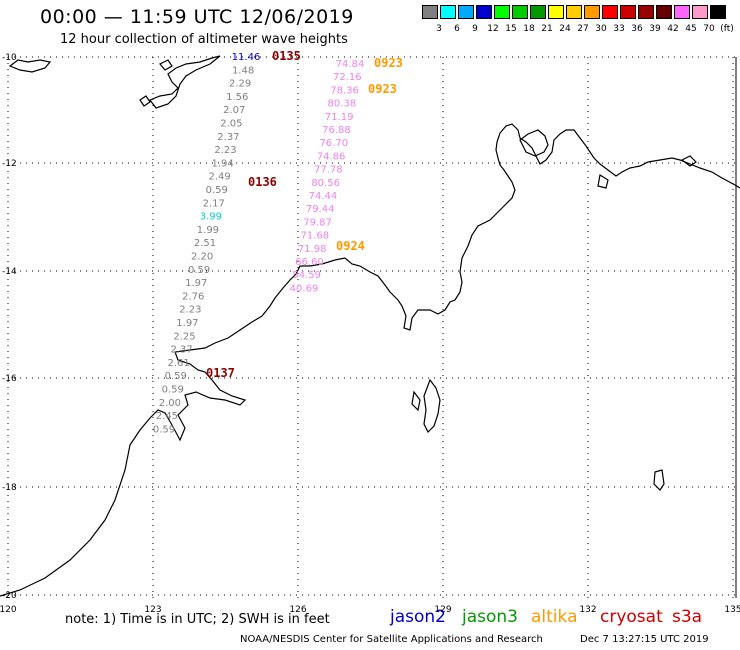  Describe the element at coordinates (222, 163) in the screenshot. I see `wave-height-value: 1.94` at that location.